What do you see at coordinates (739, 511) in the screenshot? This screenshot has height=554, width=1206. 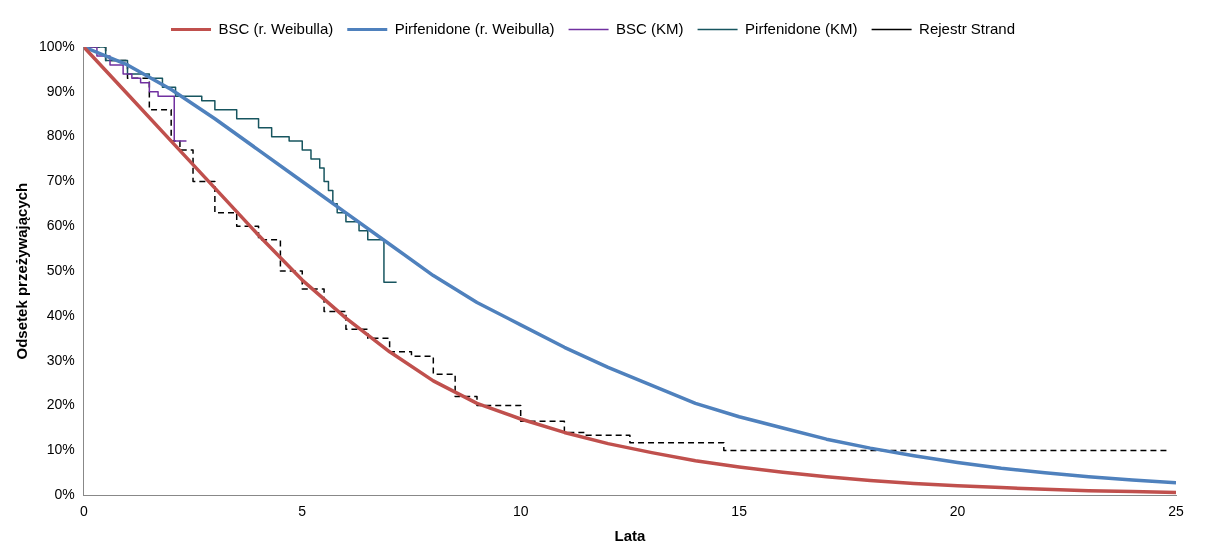 I see `x-tick-label: 15` at bounding box center [739, 511].